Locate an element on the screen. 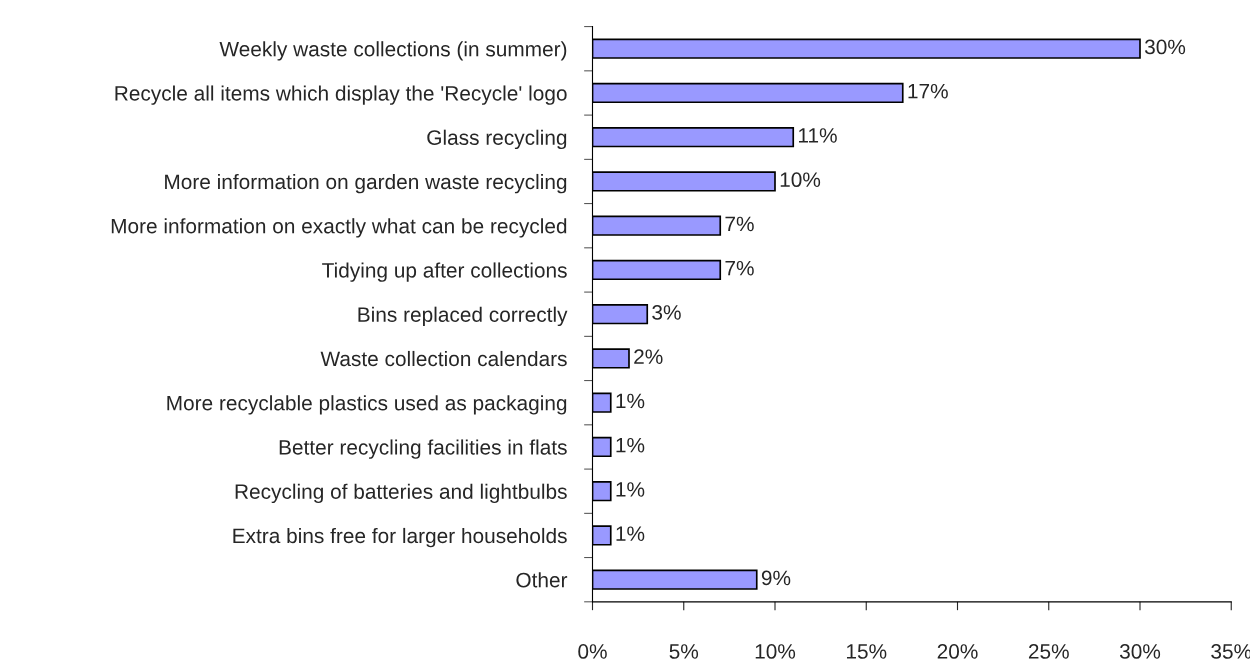 The image size is (1250, 665). y-tick-label: Bins replaced correctly is located at coordinates (463, 316).